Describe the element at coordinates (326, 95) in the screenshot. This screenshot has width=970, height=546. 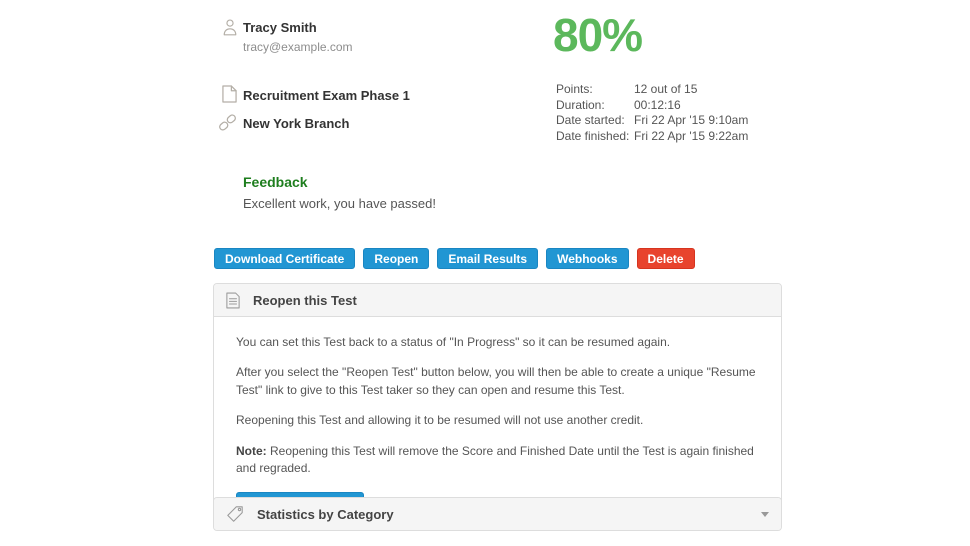
I see `test-title: Recruitment Exam Phase 1` at that location.